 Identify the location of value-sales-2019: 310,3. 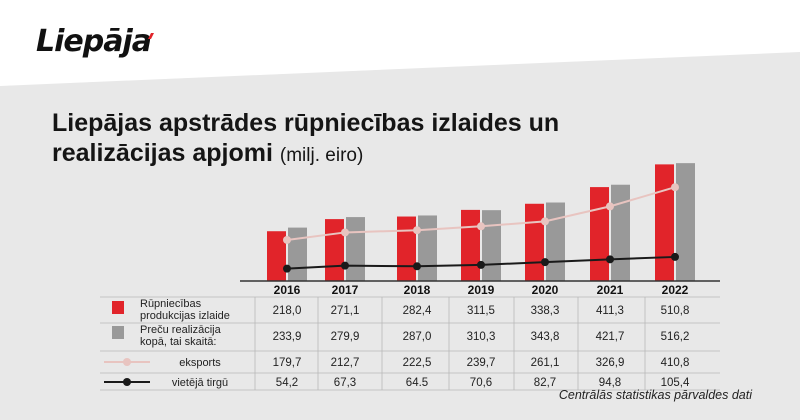
(481, 337).